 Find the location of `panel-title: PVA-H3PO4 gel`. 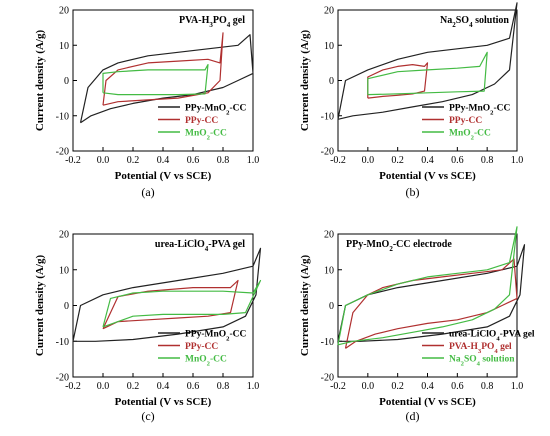

panel-title: PVA-H3PO4 gel is located at coordinates (212, 22).